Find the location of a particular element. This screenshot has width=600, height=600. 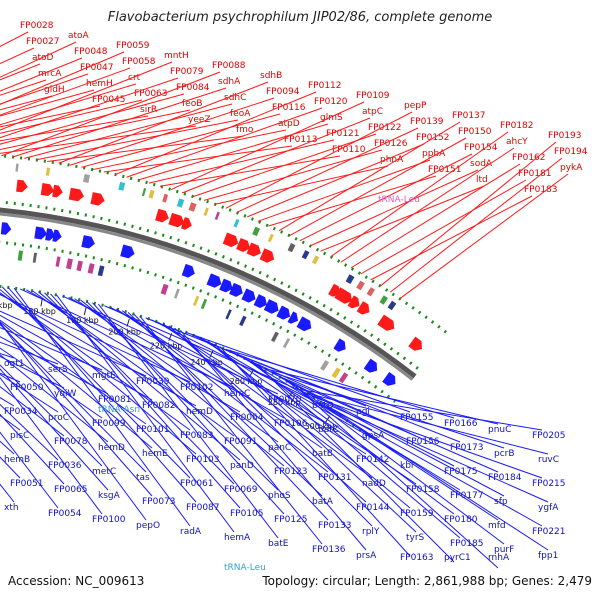

reverse-gene-label-60: FP0144 is located at coordinates (373, 508).